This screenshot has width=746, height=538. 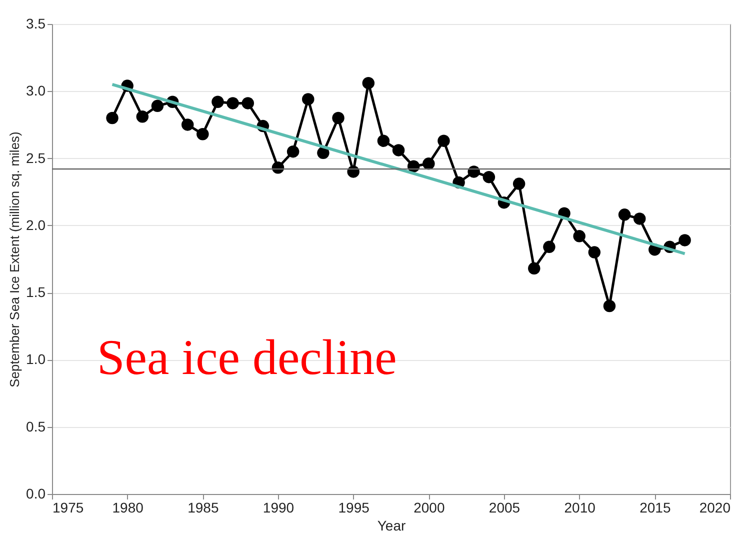 I want to click on x-axis-title: Year, so click(x=391, y=526).